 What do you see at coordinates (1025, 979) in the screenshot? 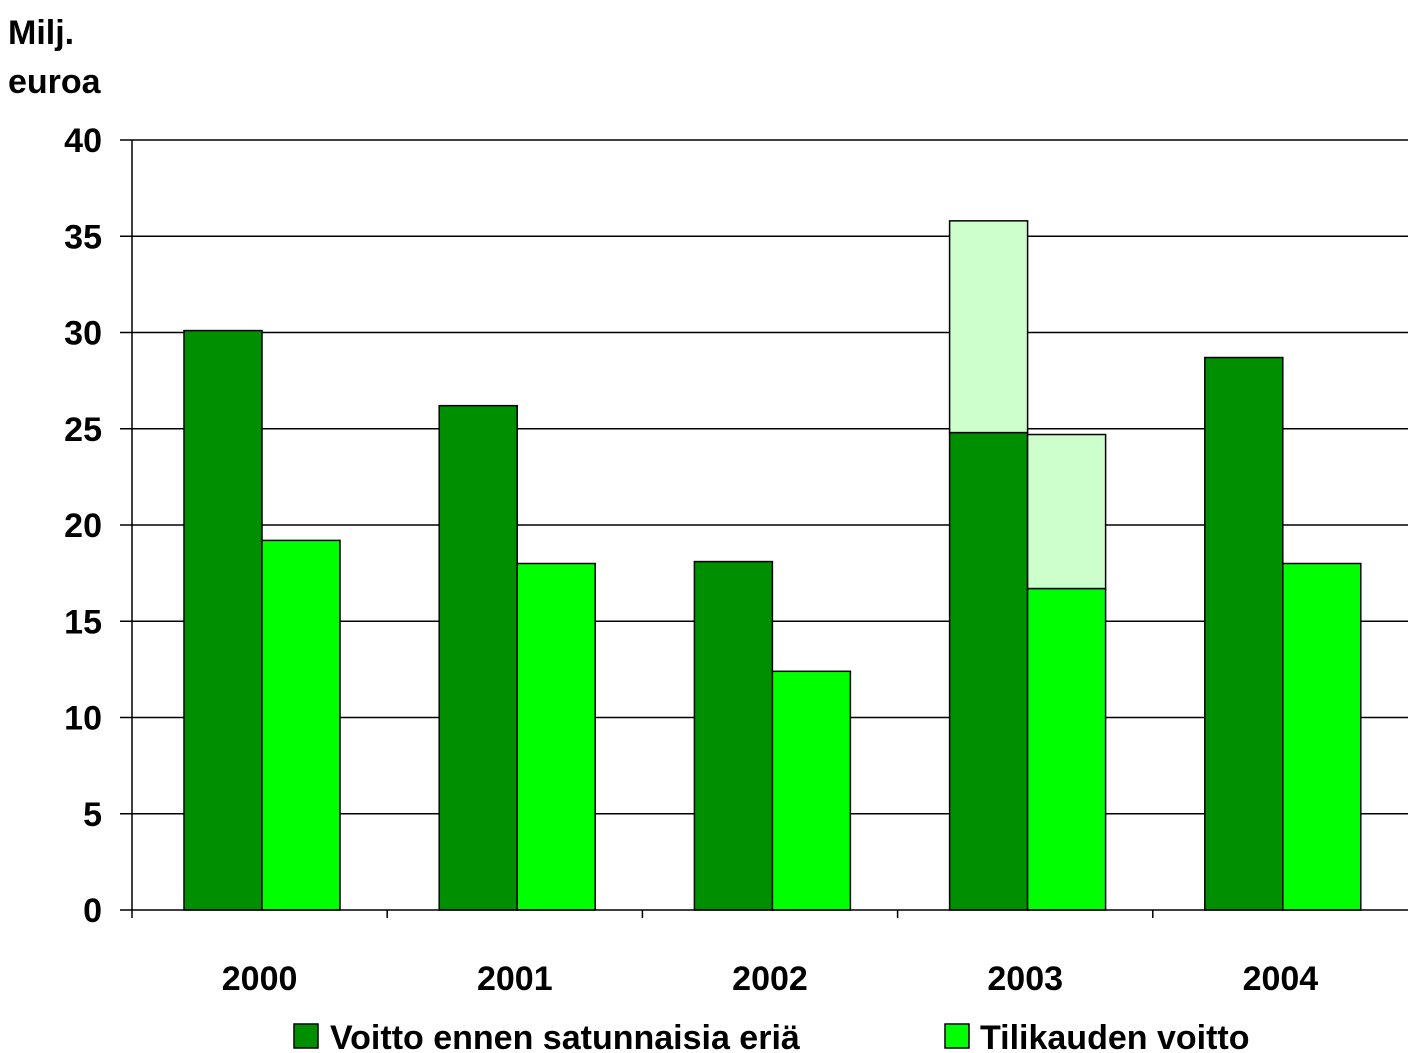
I see `x-tick-label: 2003` at bounding box center [1025, 979].